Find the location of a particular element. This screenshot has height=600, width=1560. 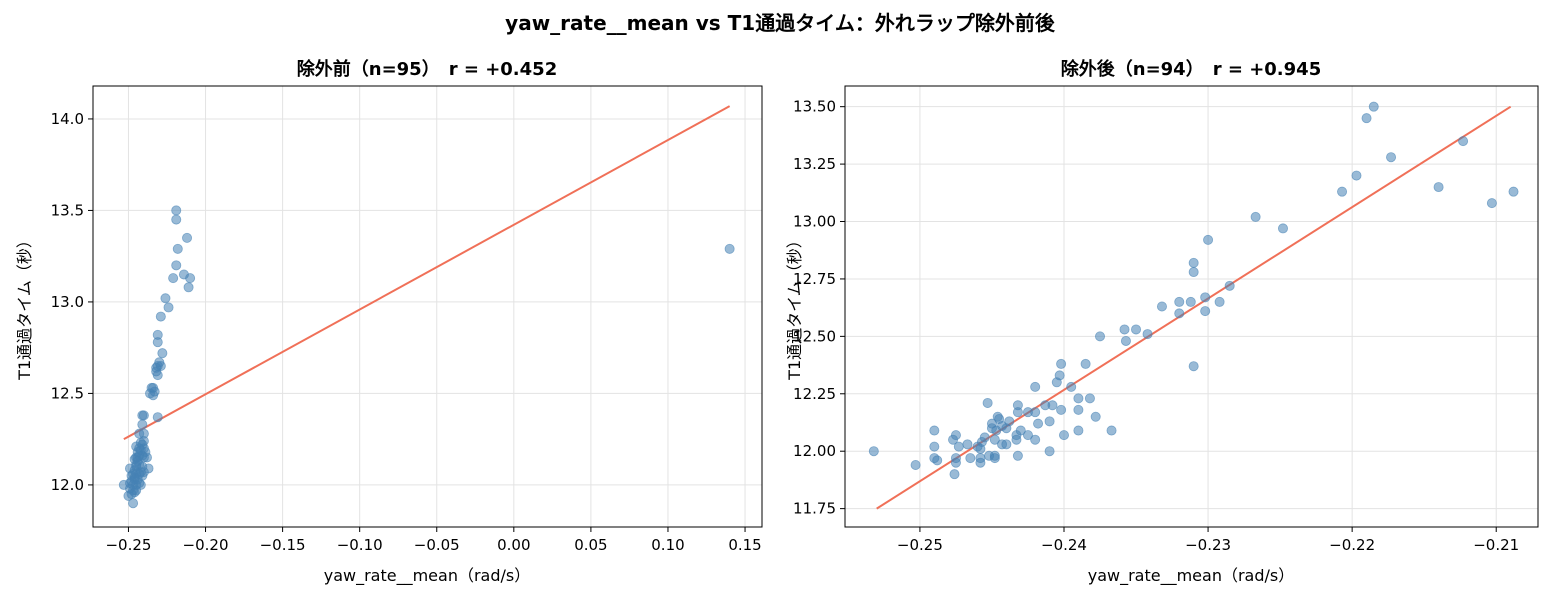

right-y-tick-label: 13.25 is located at coordinates (814, 164).